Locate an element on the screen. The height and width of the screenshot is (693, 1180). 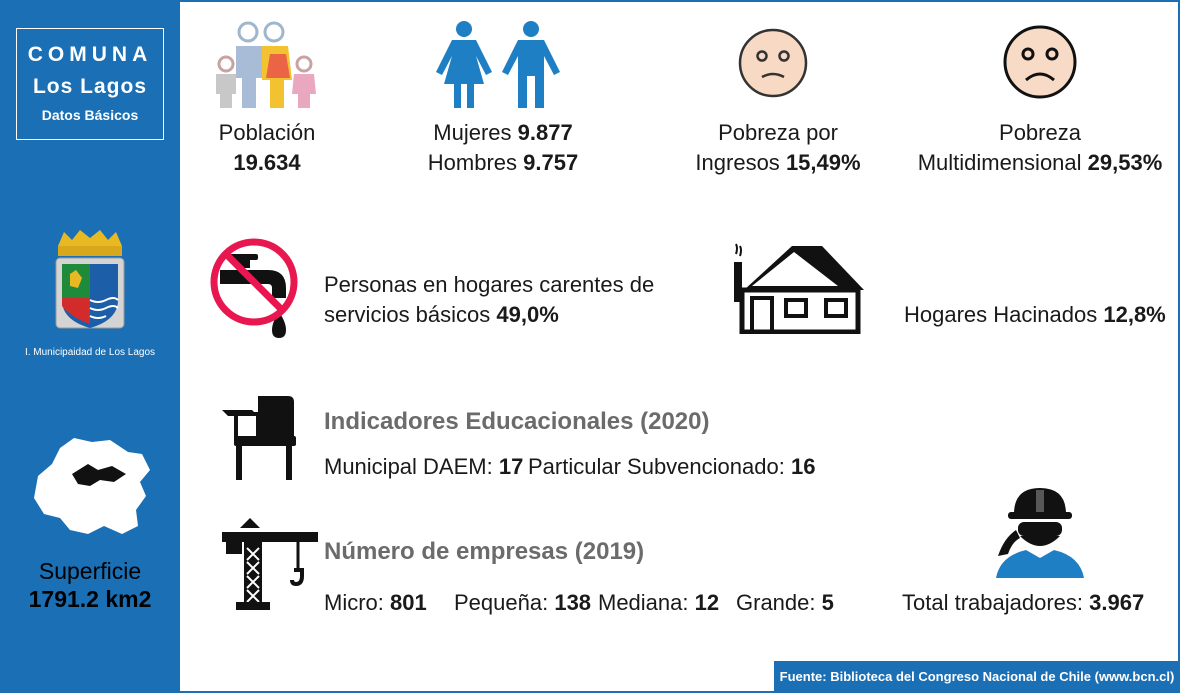
school-desk-icon is located at coordinates (259, 438).